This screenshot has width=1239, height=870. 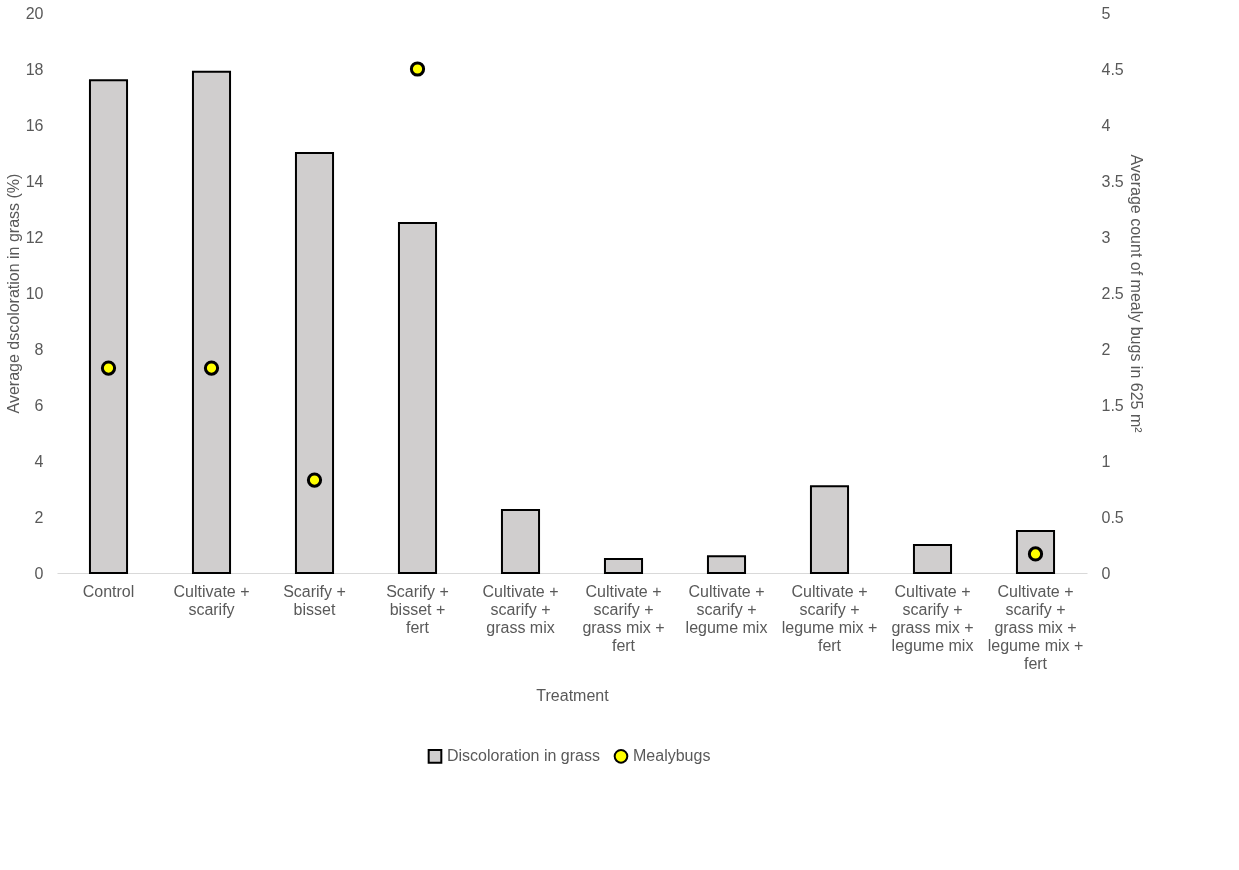 What do you see at coordinates (34, 181) in the screenshot?
I see `y-tick-label: 14` at bounding box center [34, 181].